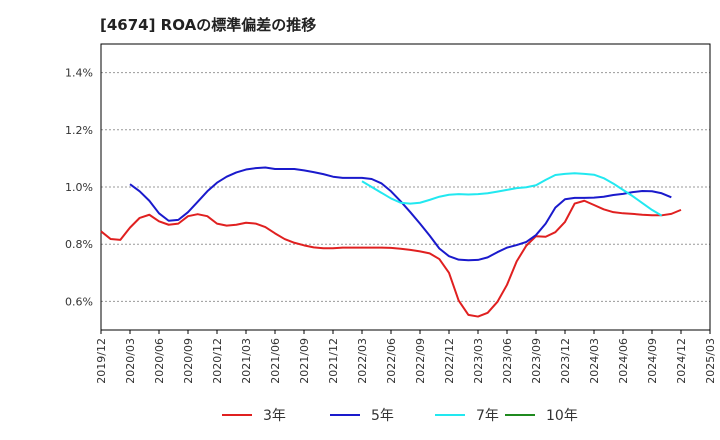  I want to click on legend: 3年 5年 7年 10年, so click(400, 416).